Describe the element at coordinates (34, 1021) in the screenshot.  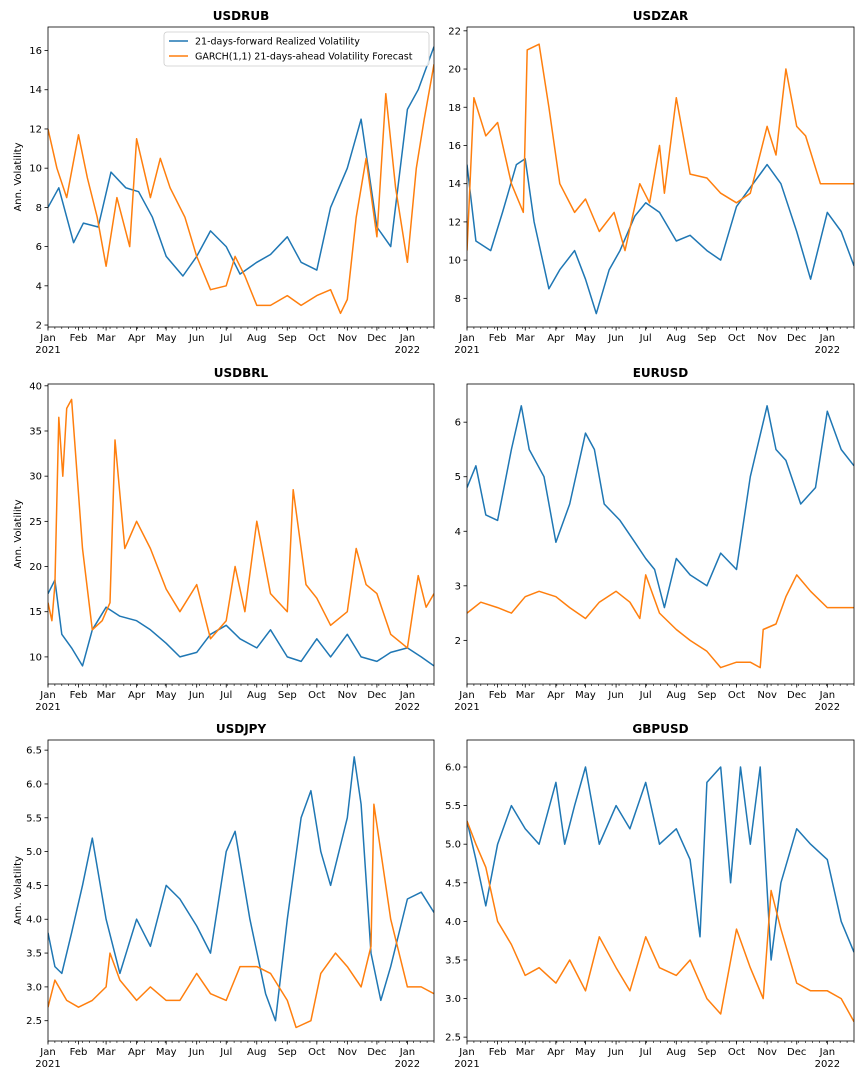
I see `y-tick-label: 2.5` at that location.